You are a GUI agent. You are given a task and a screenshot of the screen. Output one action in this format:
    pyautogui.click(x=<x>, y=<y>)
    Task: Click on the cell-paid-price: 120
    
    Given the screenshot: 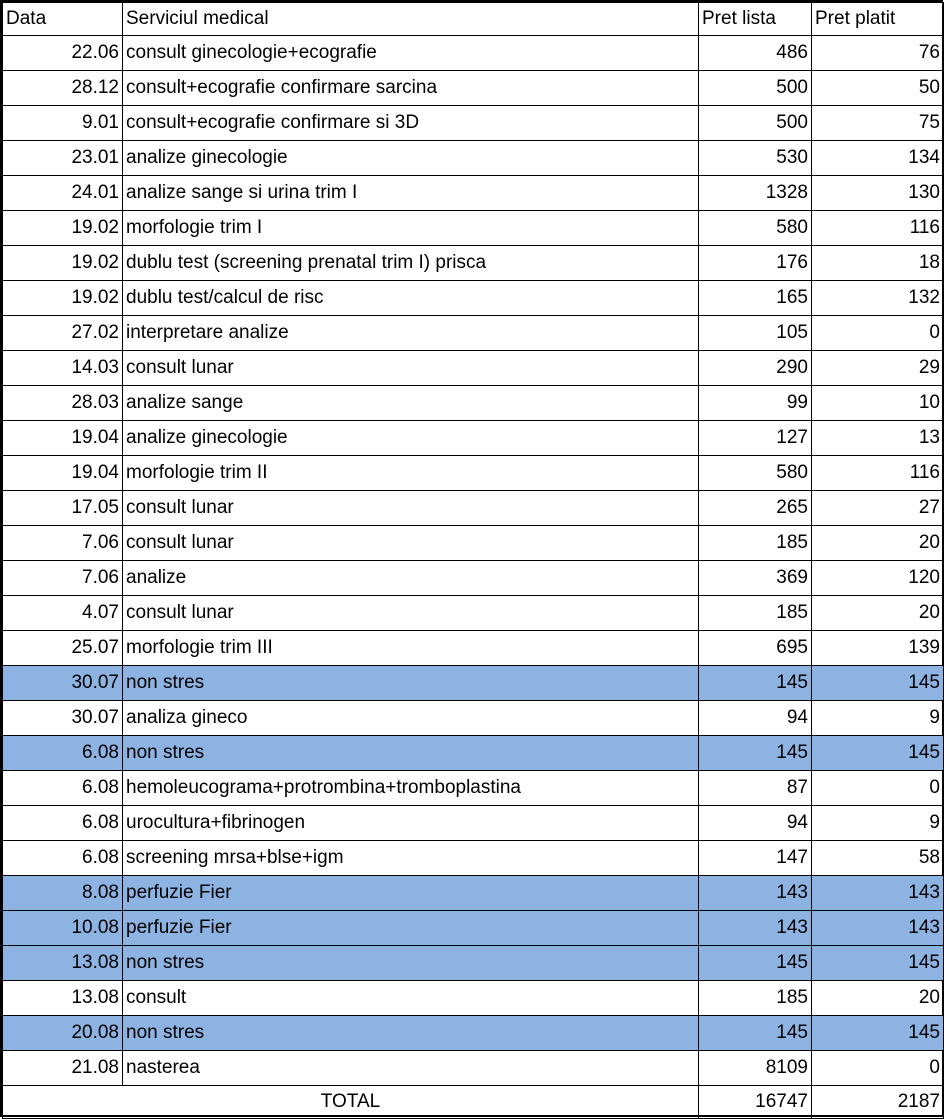 What is the action you would take?
    pyautogui.click(x=877, y=578)
    